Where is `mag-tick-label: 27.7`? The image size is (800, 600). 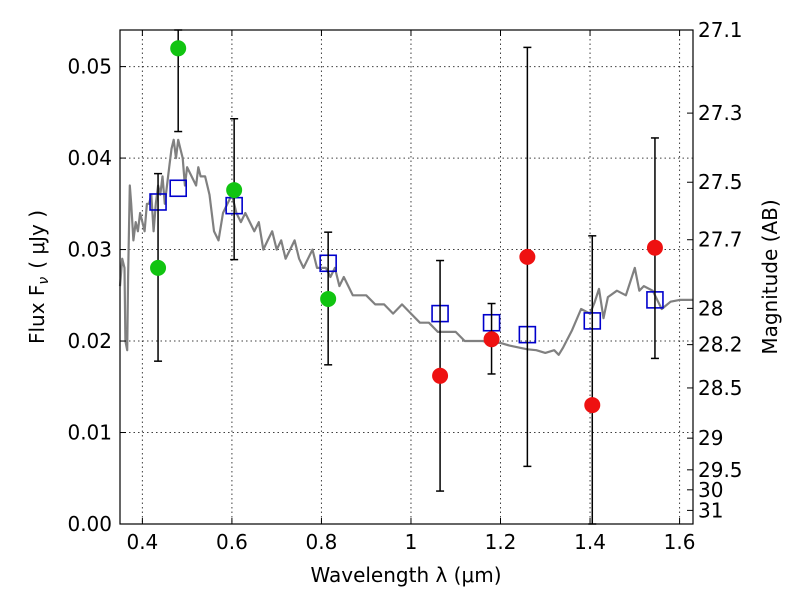
mag-tick-label: 27.7 is located at coordinates (720, 240).